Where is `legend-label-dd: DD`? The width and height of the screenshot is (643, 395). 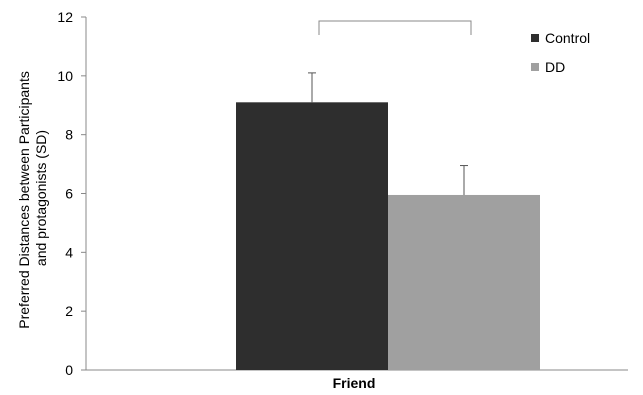 legend-label-dd: DD is located at coordinates (555, 67).